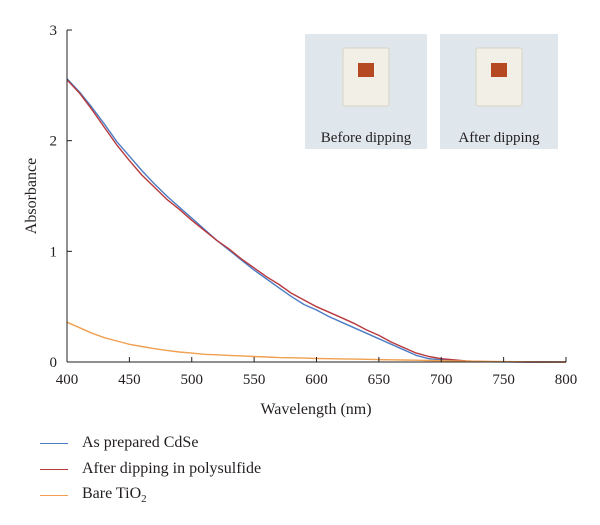  I want to click on y-tick-label: 1, so click(54, 252).